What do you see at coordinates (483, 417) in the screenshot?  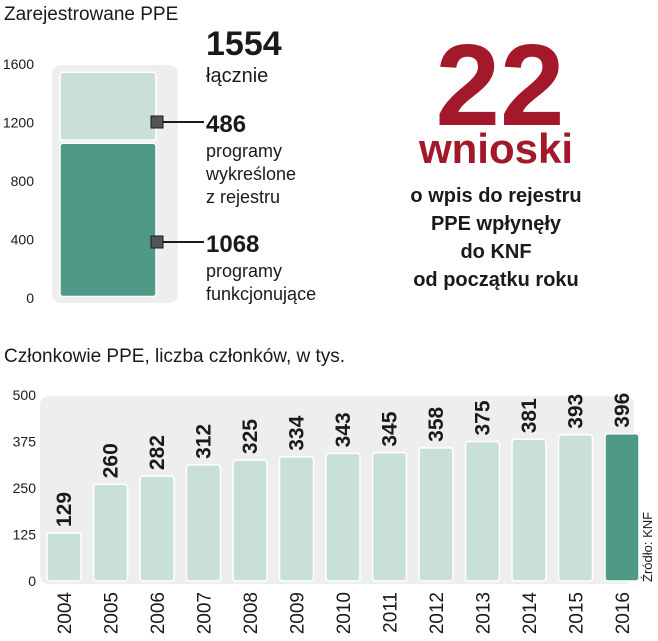 I see `members-value-label: 375` at bounding box center [483, 417].